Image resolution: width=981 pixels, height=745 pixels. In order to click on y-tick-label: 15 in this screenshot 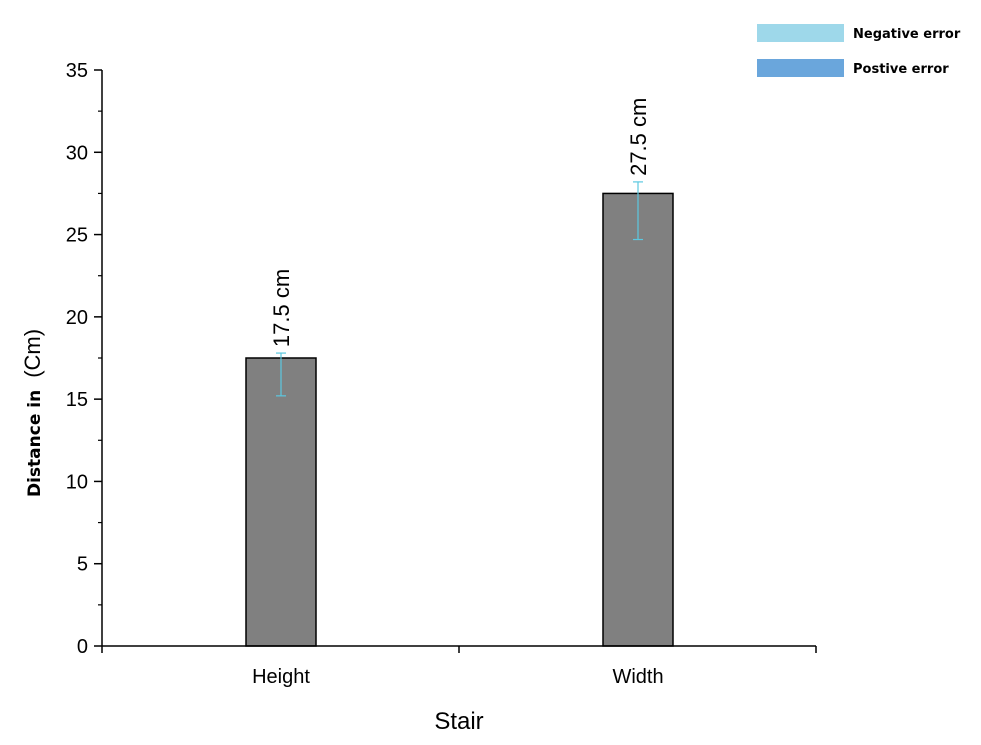, I will do `click(77, 400)`.